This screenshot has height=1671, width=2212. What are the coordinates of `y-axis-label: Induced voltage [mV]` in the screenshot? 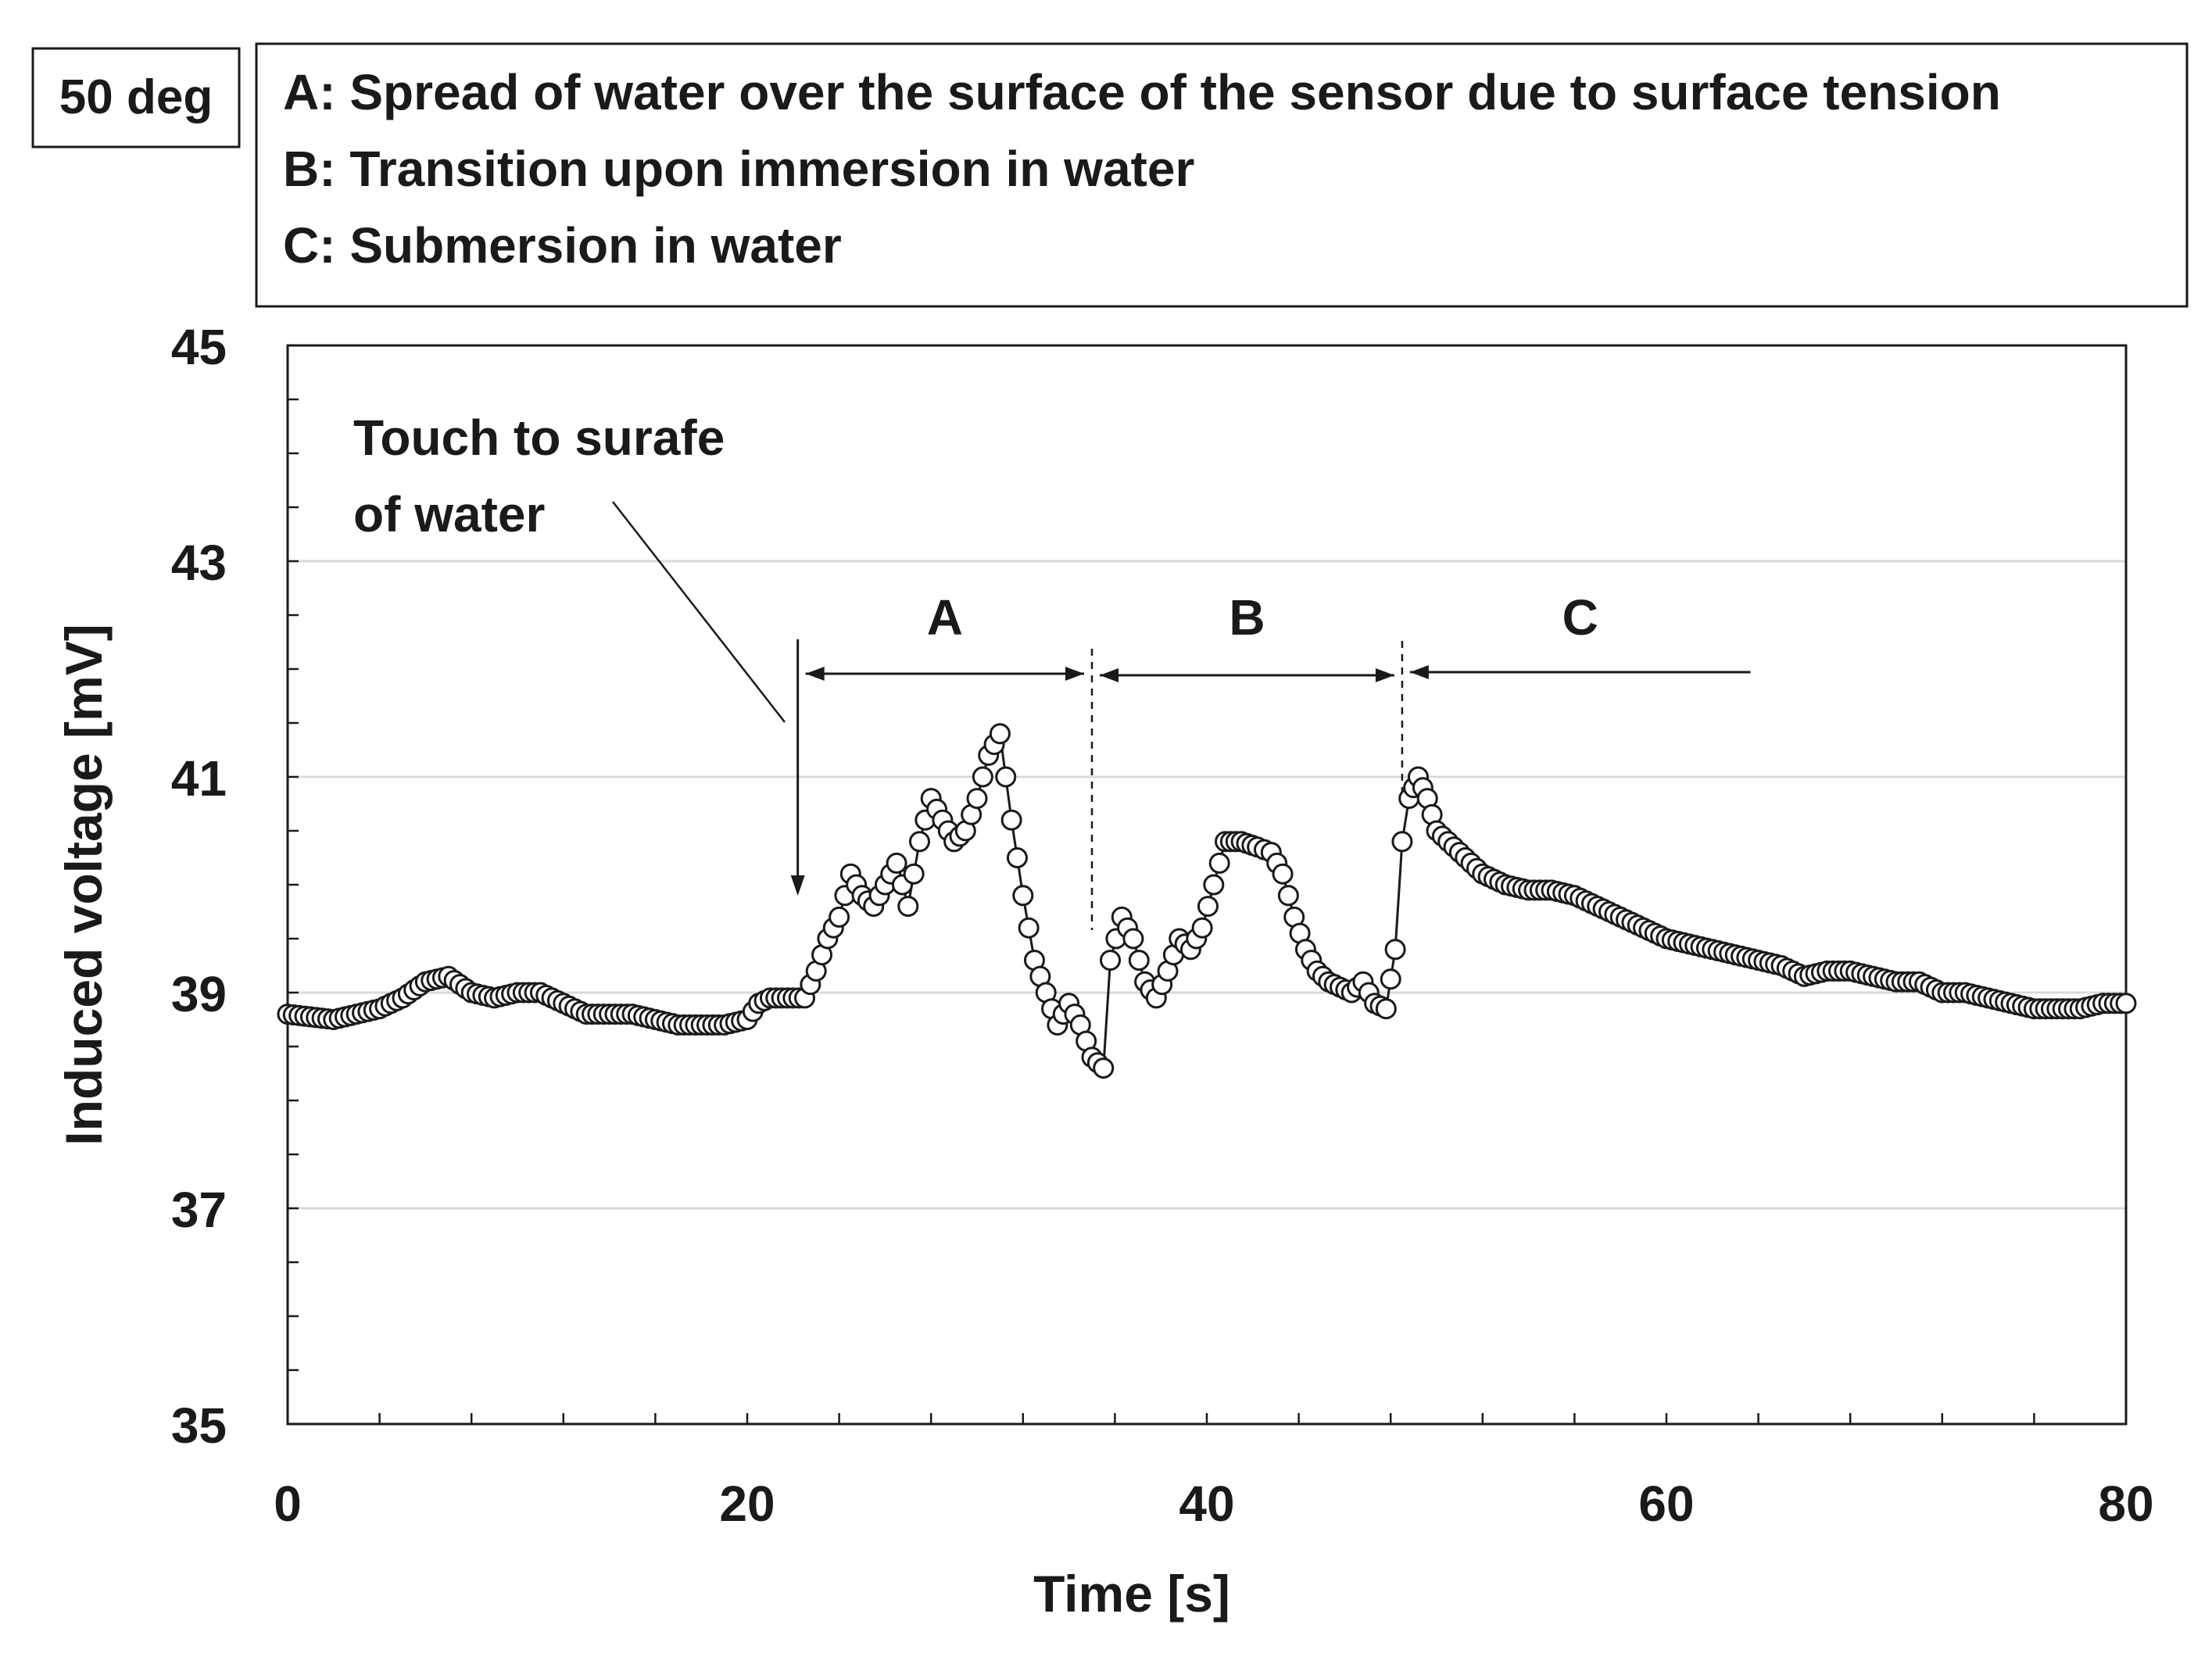 It's located at (84, 884).